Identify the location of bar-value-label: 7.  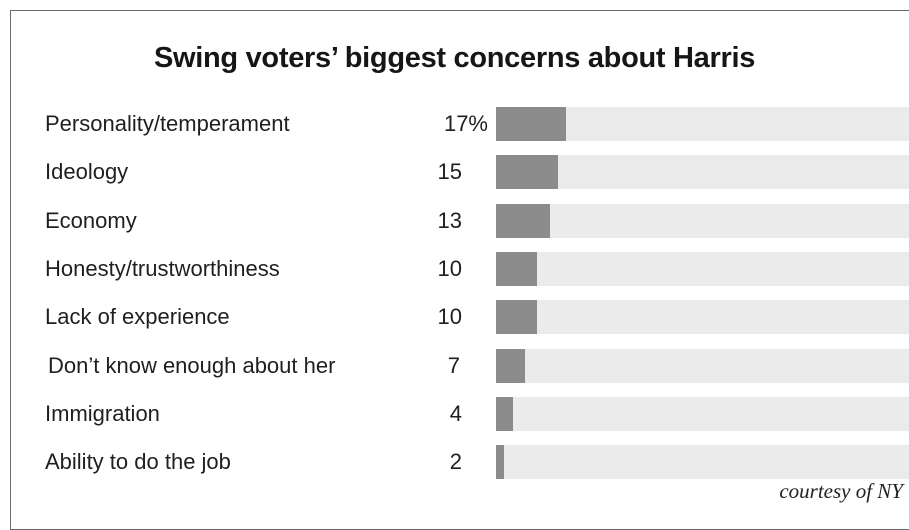
(453, 365).